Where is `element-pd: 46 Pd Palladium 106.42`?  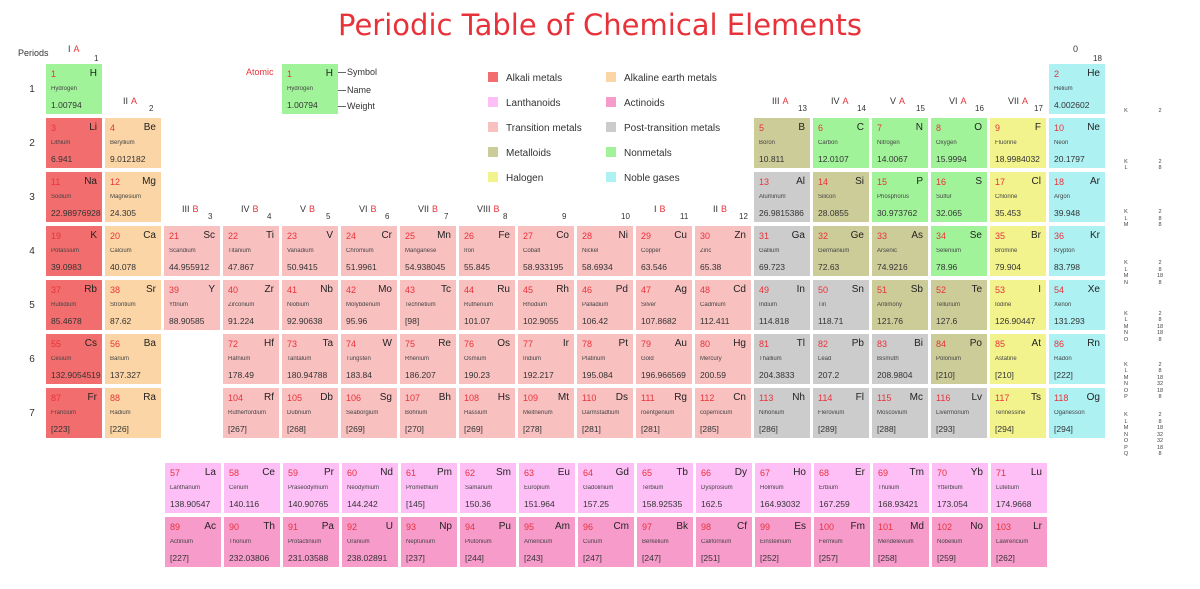
element-pd: 46 Pd Palladium 106.42 is located at coordinates (605, 305).